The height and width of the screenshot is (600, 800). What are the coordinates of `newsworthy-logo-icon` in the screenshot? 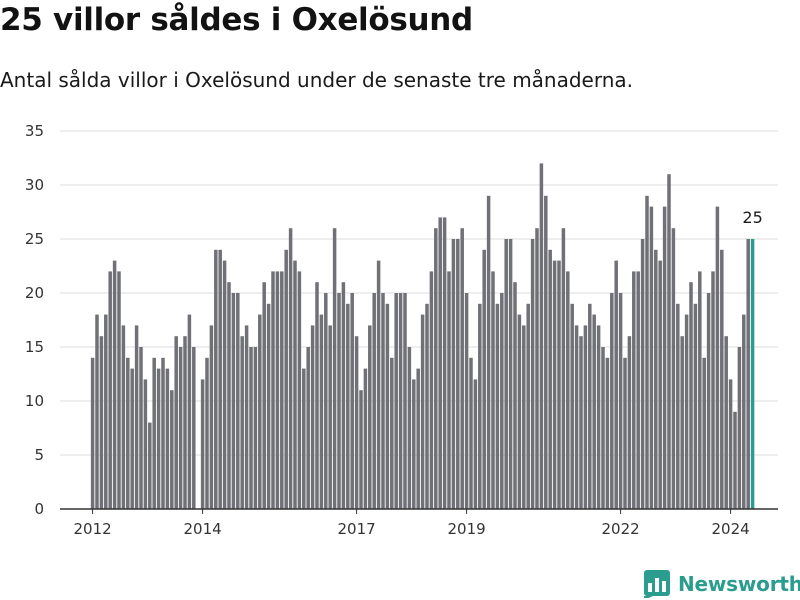 It's located at (657, 584).